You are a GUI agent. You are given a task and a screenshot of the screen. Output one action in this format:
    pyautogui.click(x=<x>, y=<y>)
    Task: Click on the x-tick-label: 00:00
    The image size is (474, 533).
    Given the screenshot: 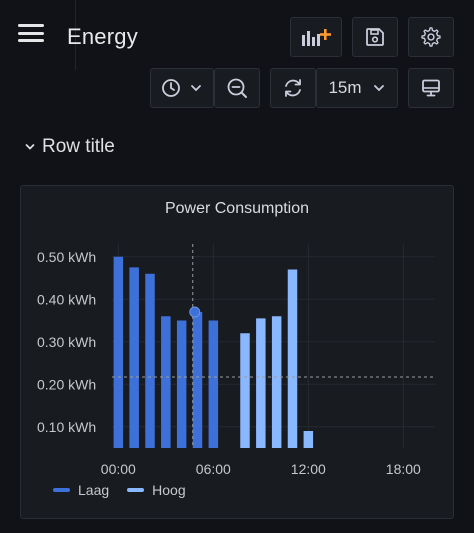 What is the action you would take?
    pyautogui.click(x=118, y=469)
    